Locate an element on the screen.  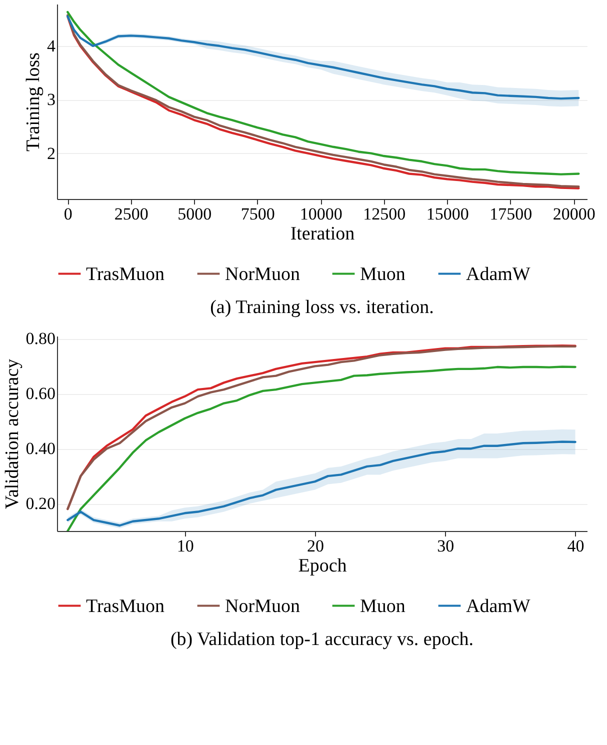
x-tick-label: 0 is located at coordinates (68, 214).